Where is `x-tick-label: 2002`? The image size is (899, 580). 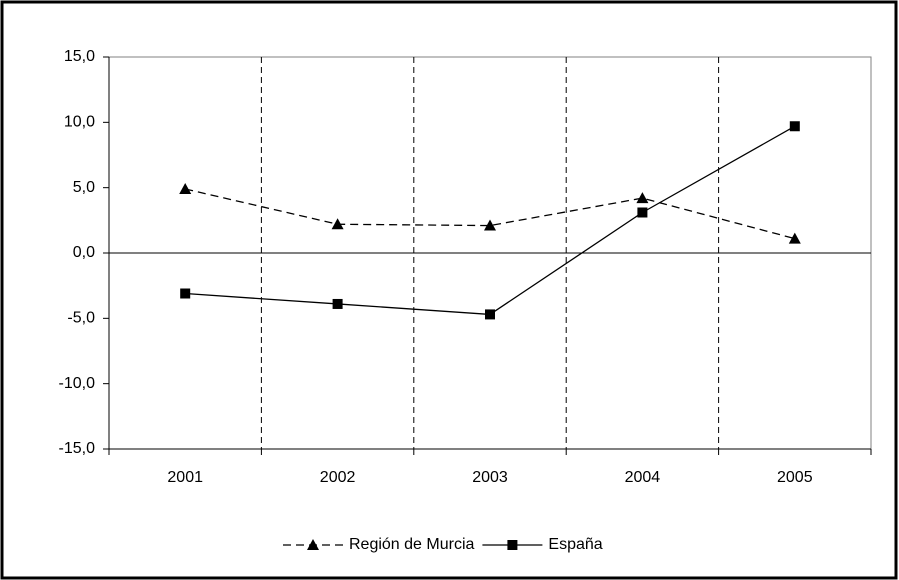
x-tick-label: 2002 is located at coordinates (338, 477).